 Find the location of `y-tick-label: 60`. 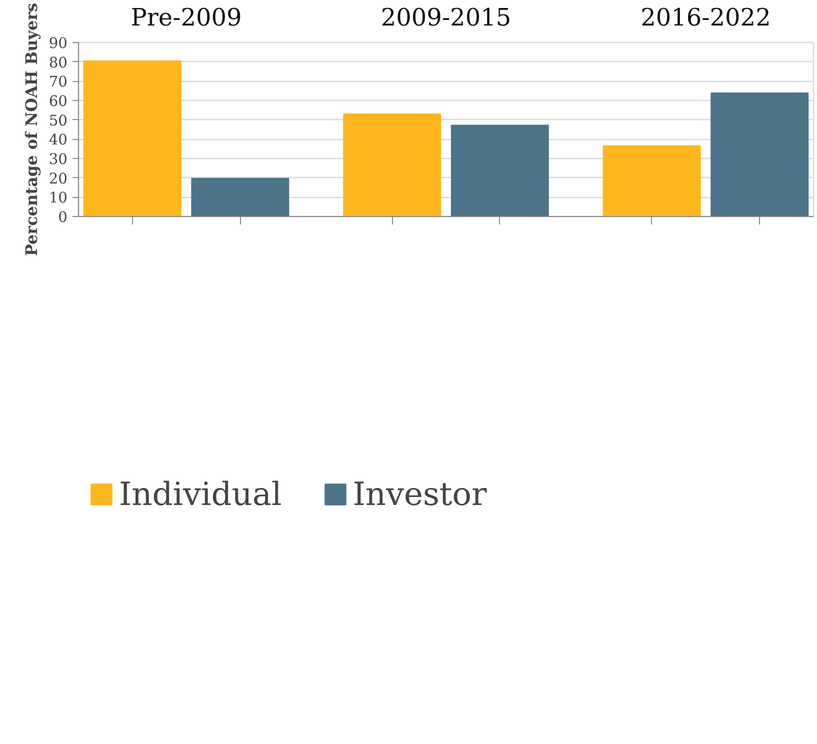

y-tick-label: 60 is located at coordinates (58, 101).